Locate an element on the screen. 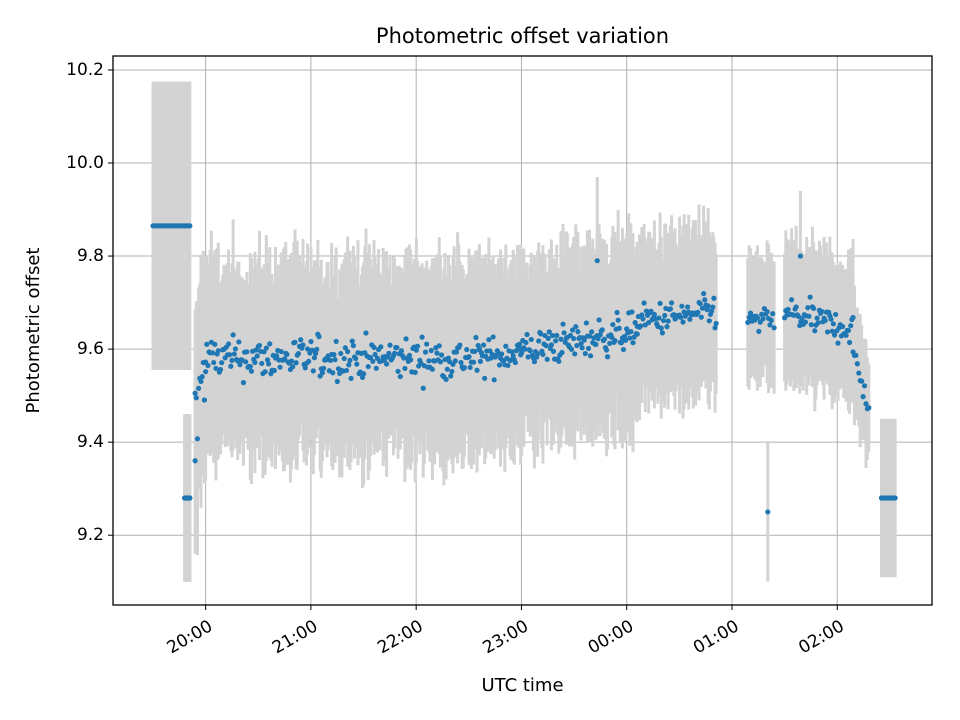  chart-title: Photometric offset variation is located at coordinates (522, 36).